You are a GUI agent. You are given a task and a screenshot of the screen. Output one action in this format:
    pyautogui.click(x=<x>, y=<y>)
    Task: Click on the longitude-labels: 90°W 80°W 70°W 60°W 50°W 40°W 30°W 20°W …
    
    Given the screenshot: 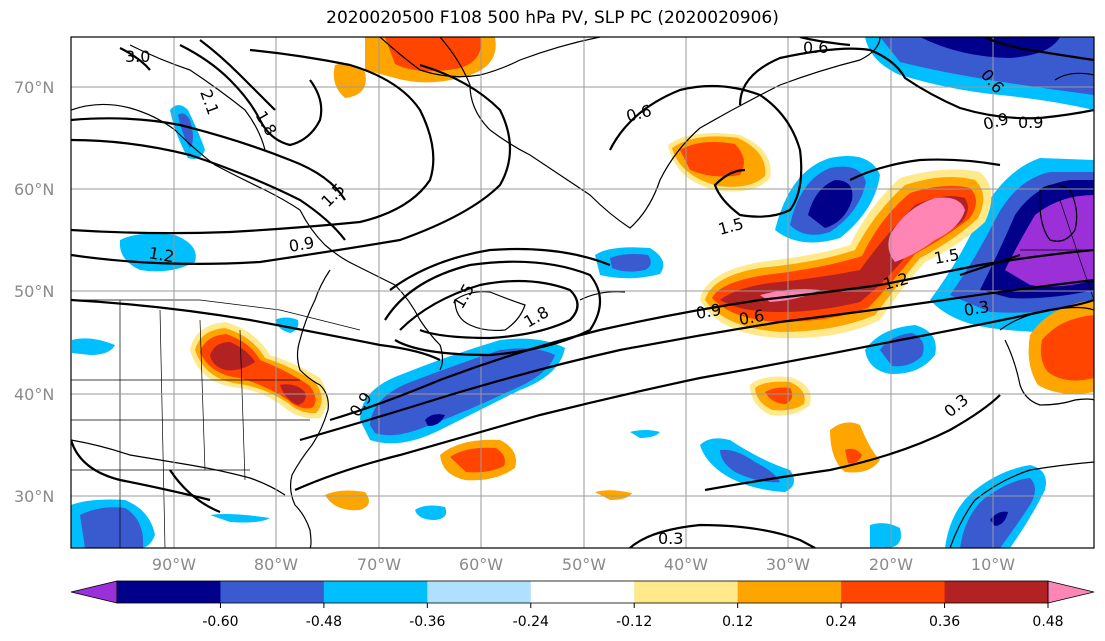 What is the action you would take?
    pyautogui.click(x=583, y=564)
    